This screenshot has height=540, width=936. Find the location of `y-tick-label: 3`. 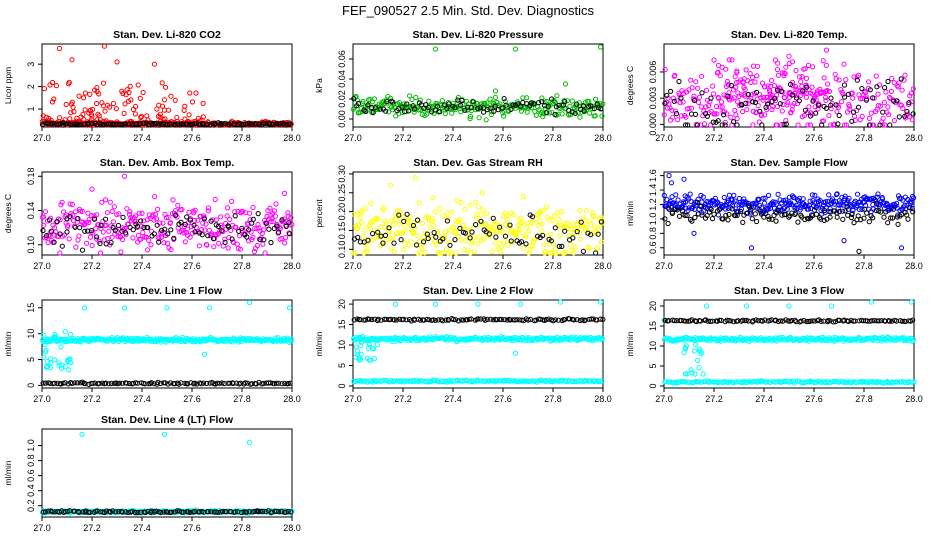

y-tick-label: 3 is located at coordinates (31, 64).